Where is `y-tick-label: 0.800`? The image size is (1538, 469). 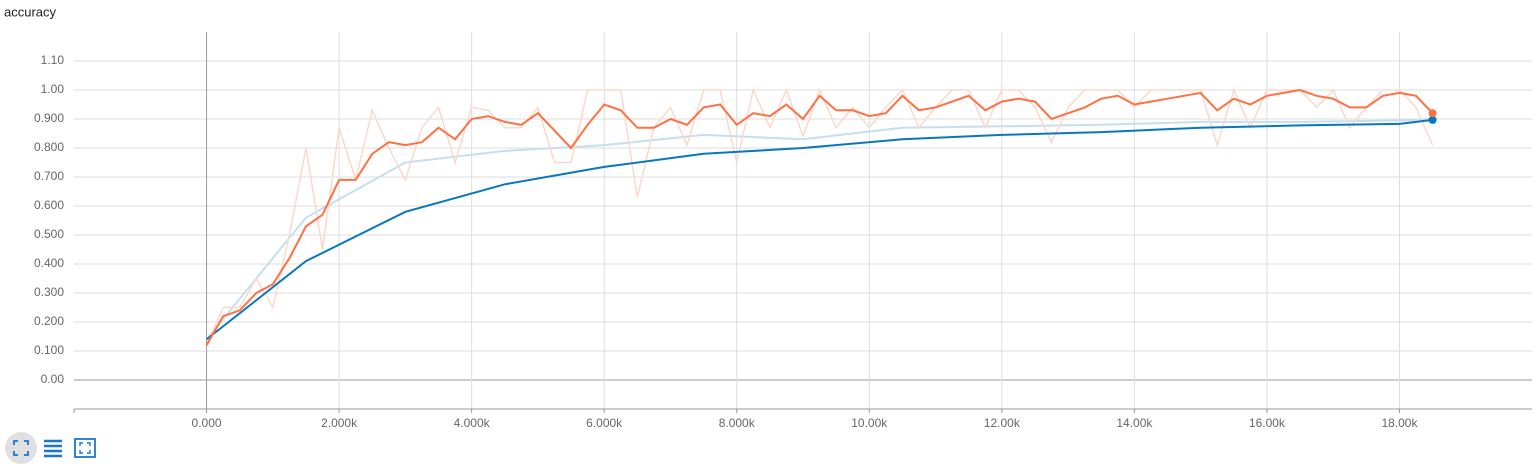 y-tick-label: 0.800 is located at coordinates (49, 147).